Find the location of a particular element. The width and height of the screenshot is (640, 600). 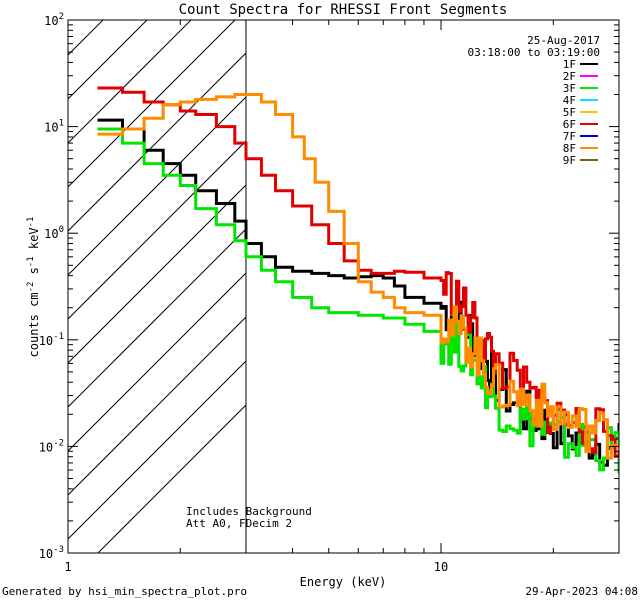

chart-title: Count Spectra for RHESSI Front Segments is located at coordinates (343, 10).